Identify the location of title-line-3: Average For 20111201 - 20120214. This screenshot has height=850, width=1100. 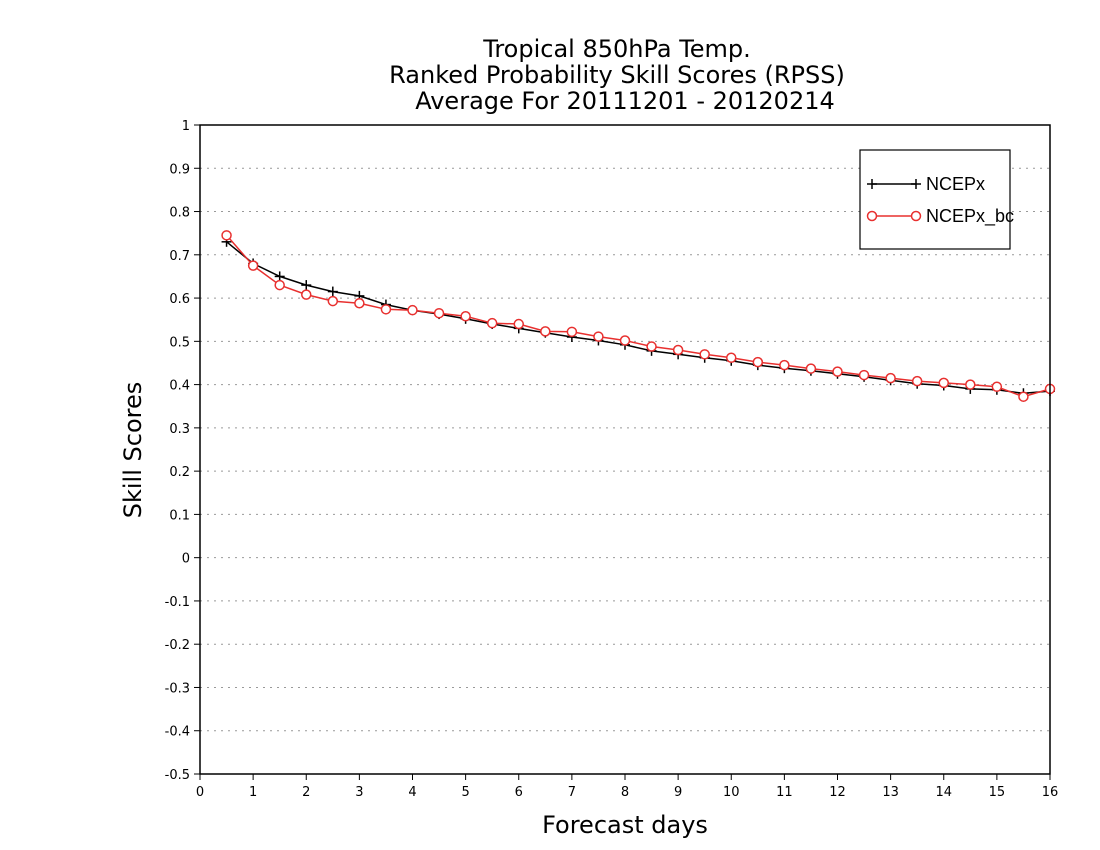
(625, 101).